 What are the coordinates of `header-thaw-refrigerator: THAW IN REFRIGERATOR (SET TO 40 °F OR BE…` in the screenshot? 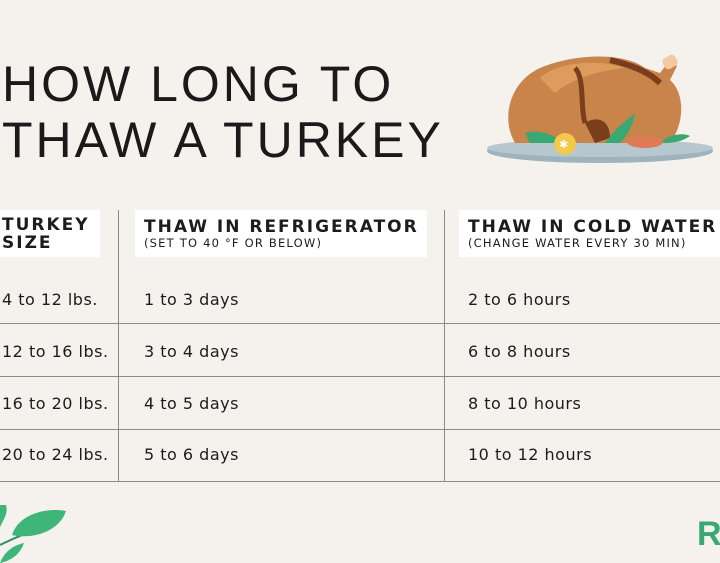 It's located at (281, 233).